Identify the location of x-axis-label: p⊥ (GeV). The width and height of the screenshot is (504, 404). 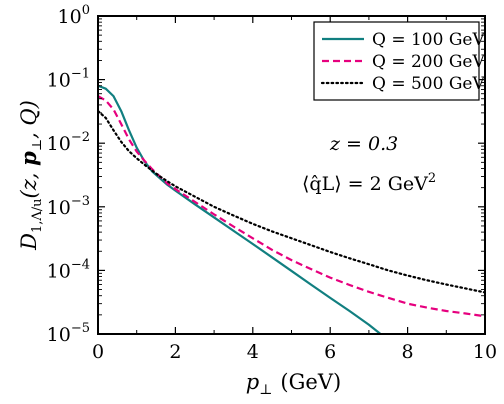
(293, 384).